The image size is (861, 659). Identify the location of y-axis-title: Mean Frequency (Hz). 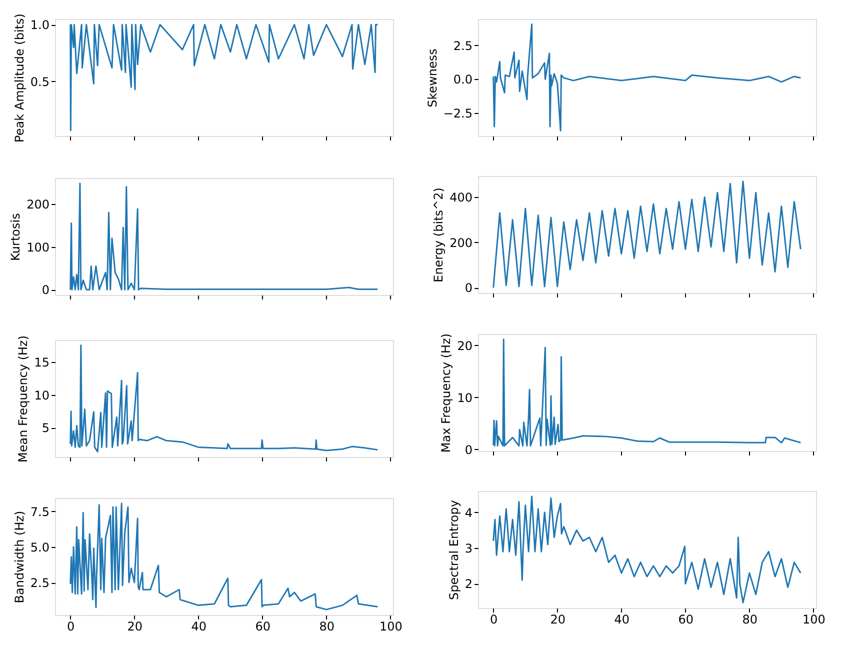
(23, 399).